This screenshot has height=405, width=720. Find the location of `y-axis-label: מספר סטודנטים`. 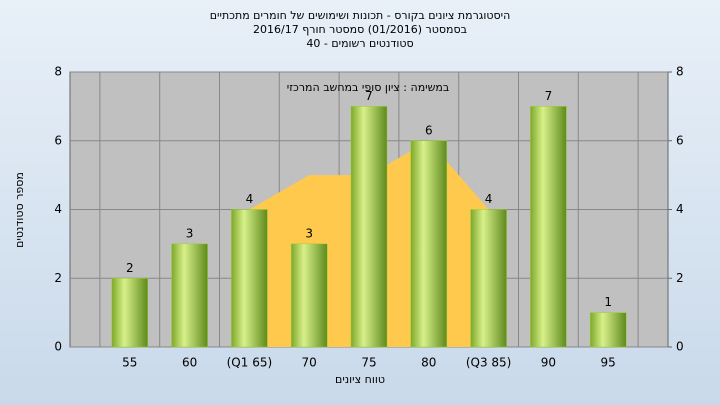

y-axis-label: מספר סטודנטים is located at coordinates (19, 210).